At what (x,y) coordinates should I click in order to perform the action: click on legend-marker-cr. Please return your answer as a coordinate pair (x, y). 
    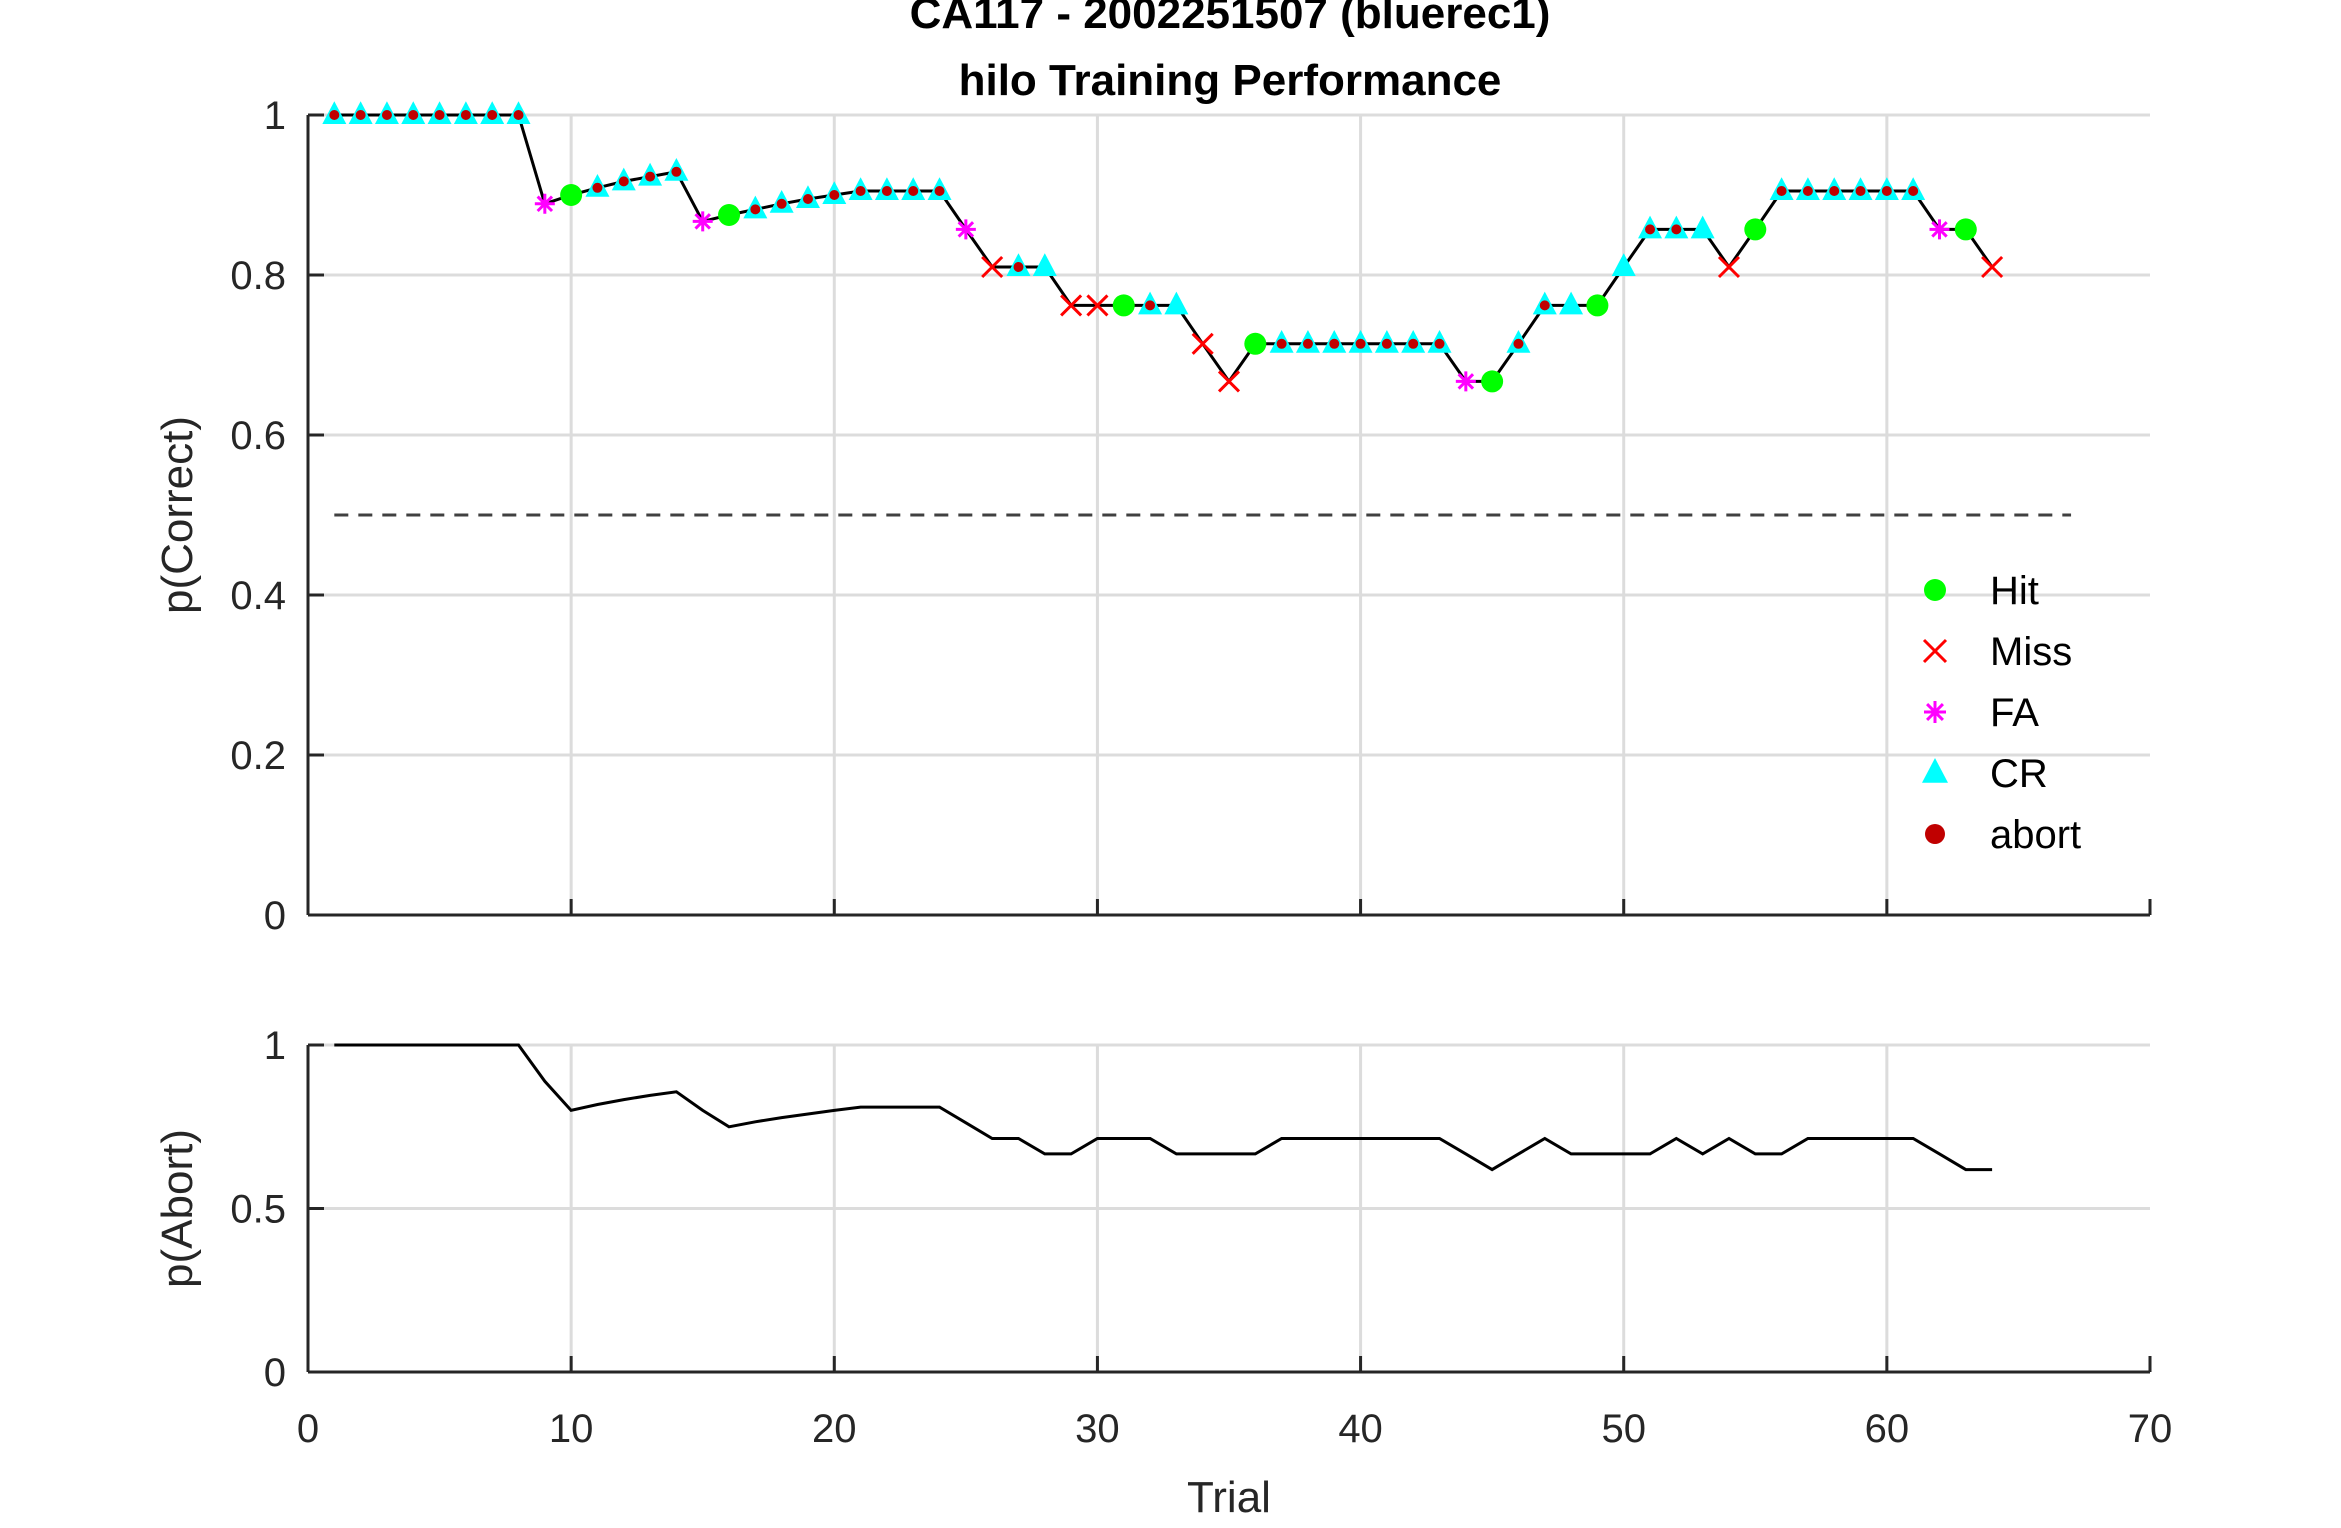
    Looking at the image, I should click on (1935, 770).